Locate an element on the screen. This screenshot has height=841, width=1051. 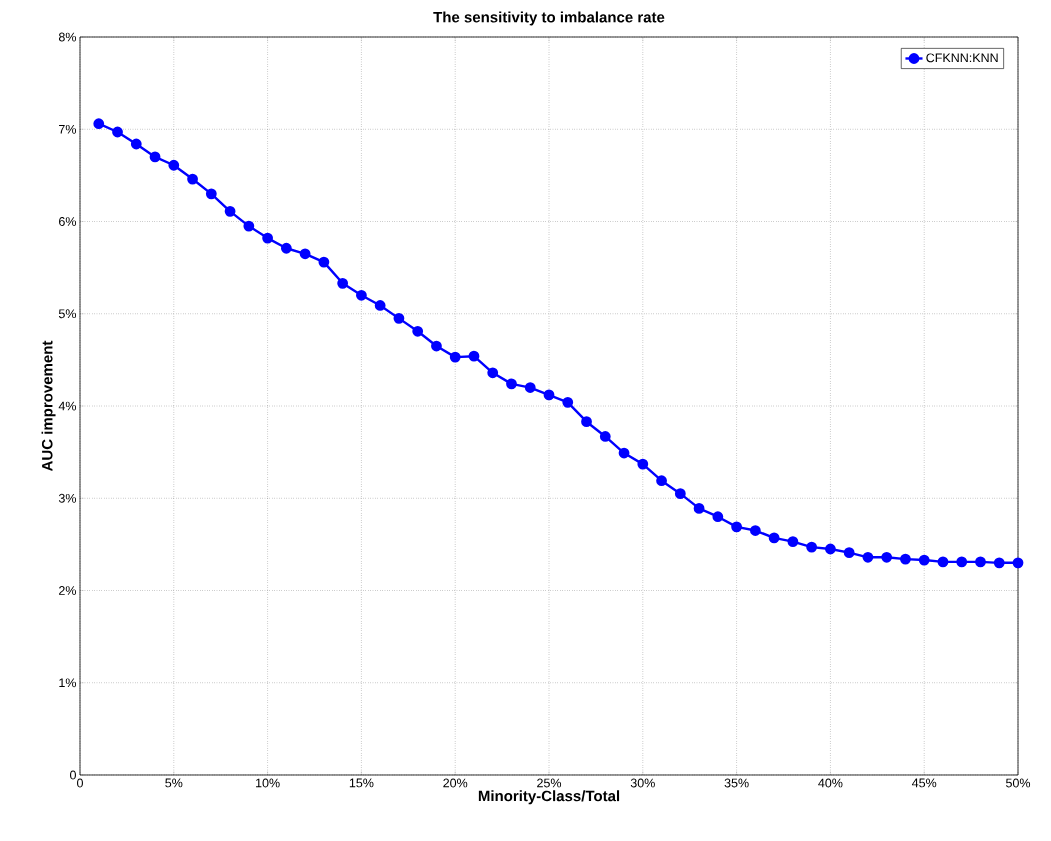
x-tick-label: 35% is located at coordinates (736, 783).